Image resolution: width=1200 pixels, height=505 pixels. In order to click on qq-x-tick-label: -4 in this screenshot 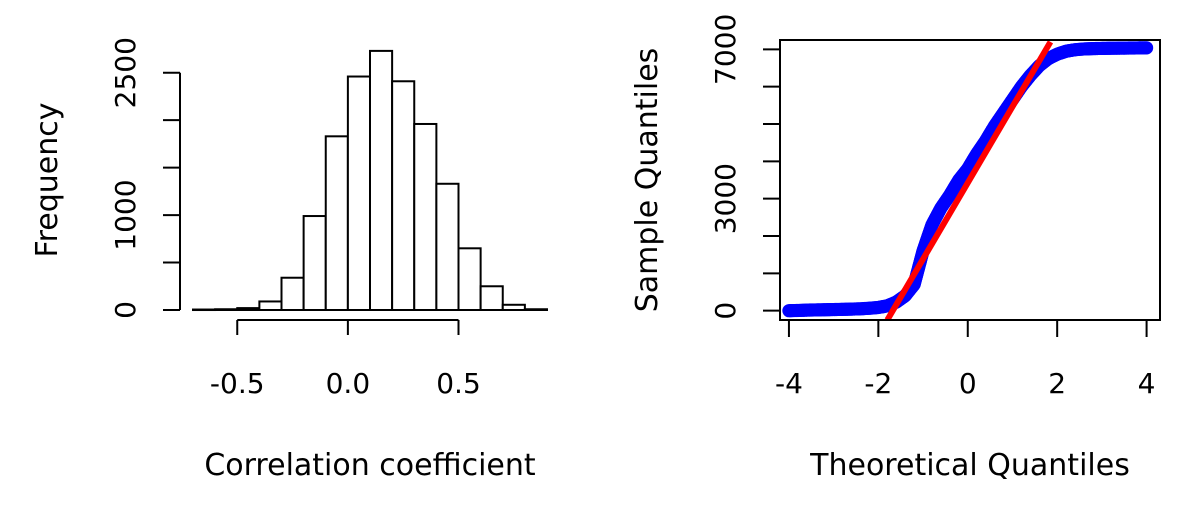, I will do `click(789, 383)`.